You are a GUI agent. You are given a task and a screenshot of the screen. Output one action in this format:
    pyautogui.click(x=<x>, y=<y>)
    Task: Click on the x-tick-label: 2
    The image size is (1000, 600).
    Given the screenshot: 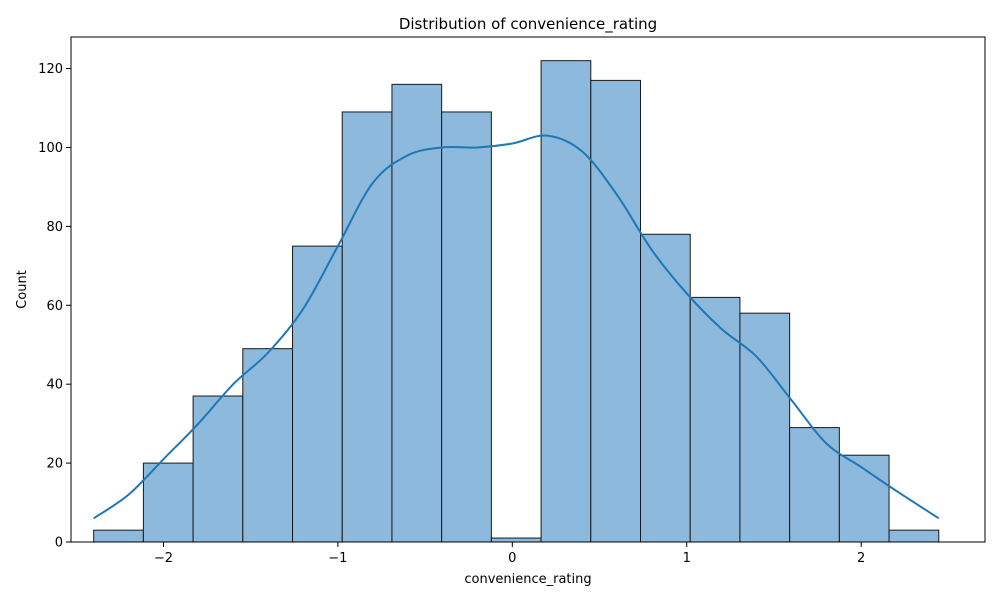 What is the action you would take?
    pyautogui.click(x=861, y=558)
    